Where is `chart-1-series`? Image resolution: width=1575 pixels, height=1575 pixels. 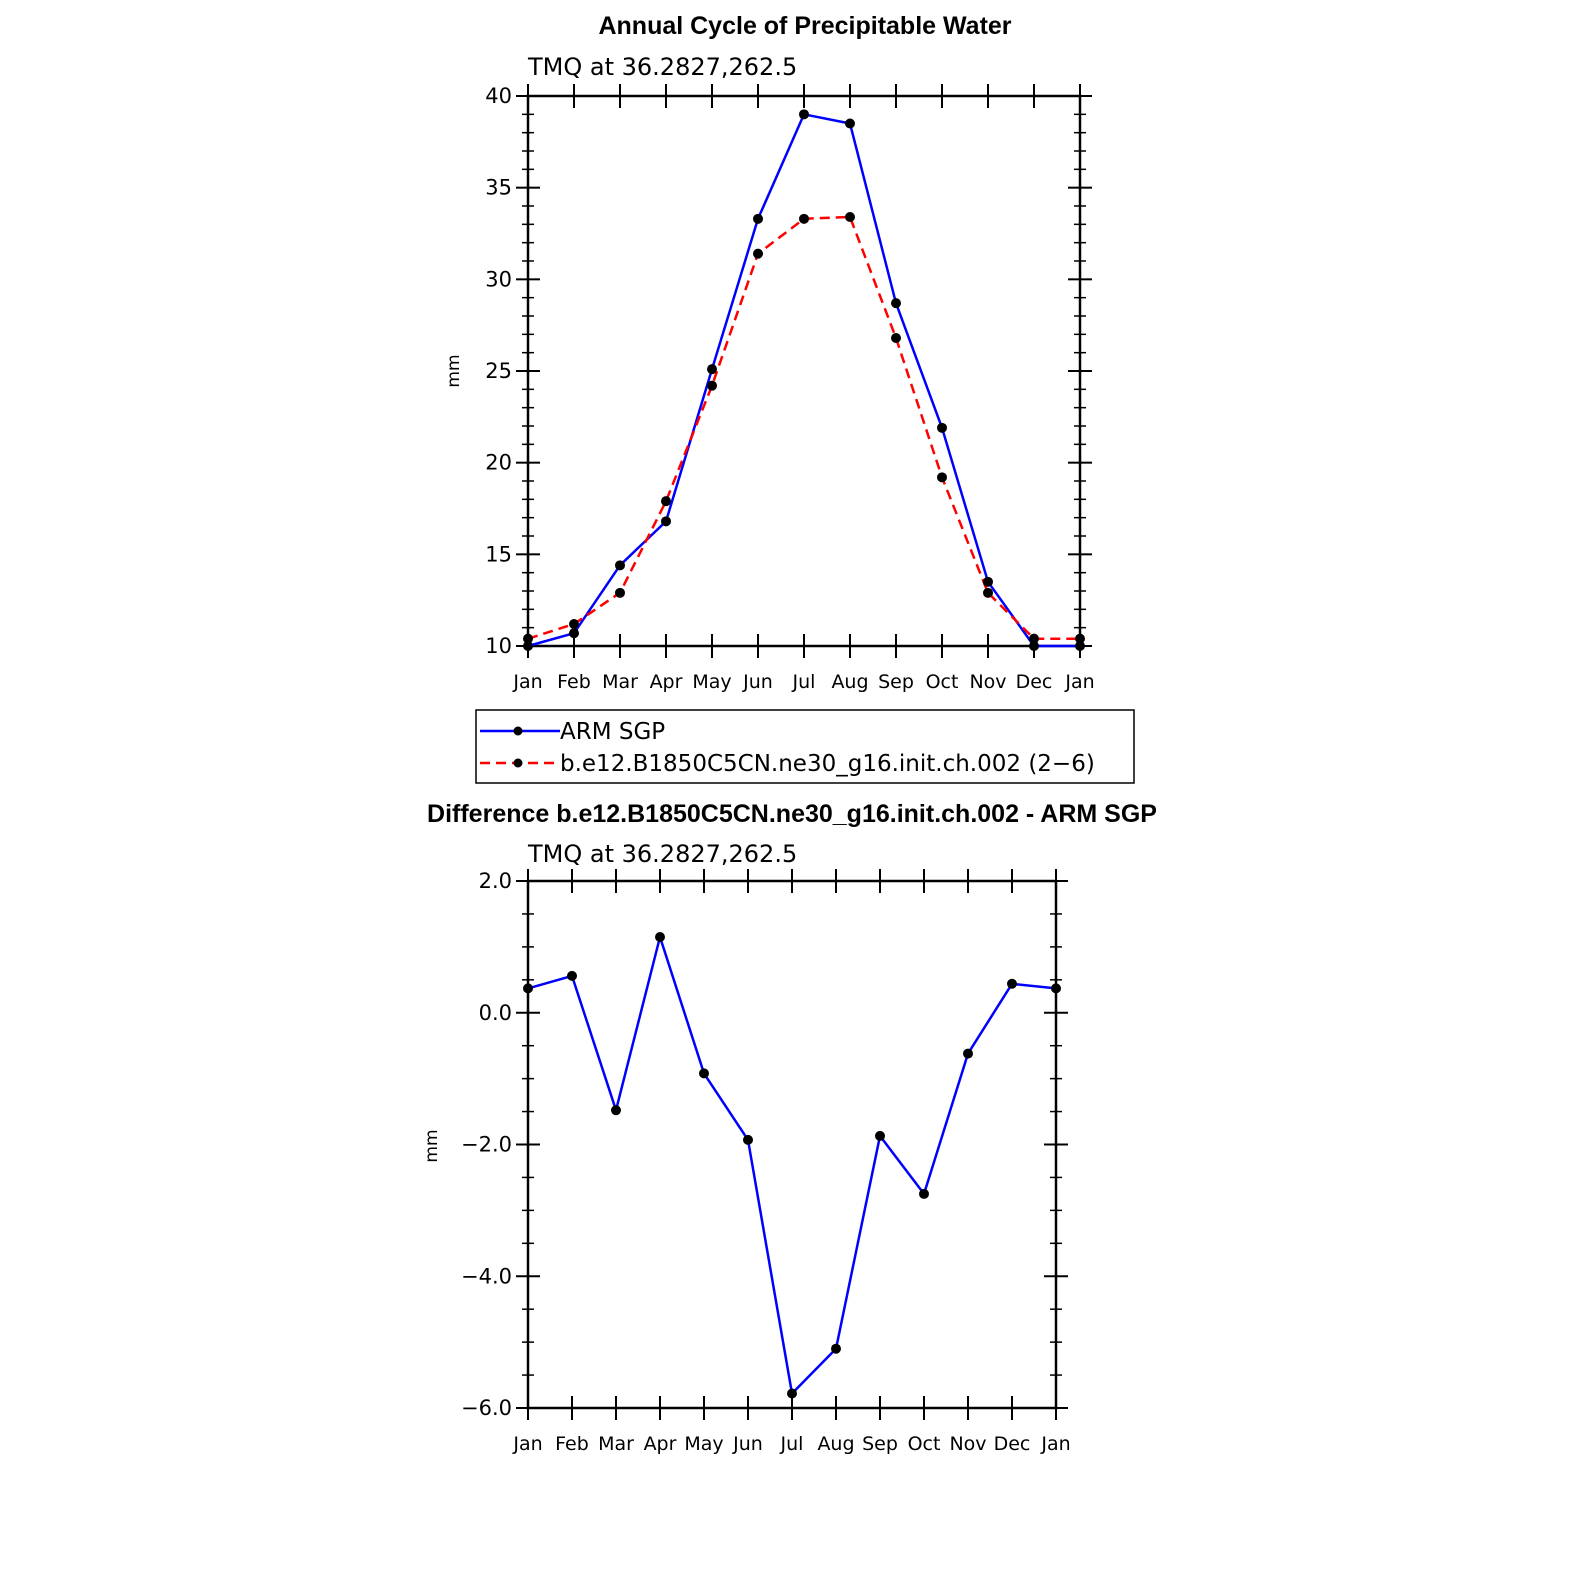 chart-1-series is located at coordinates (804, 380).